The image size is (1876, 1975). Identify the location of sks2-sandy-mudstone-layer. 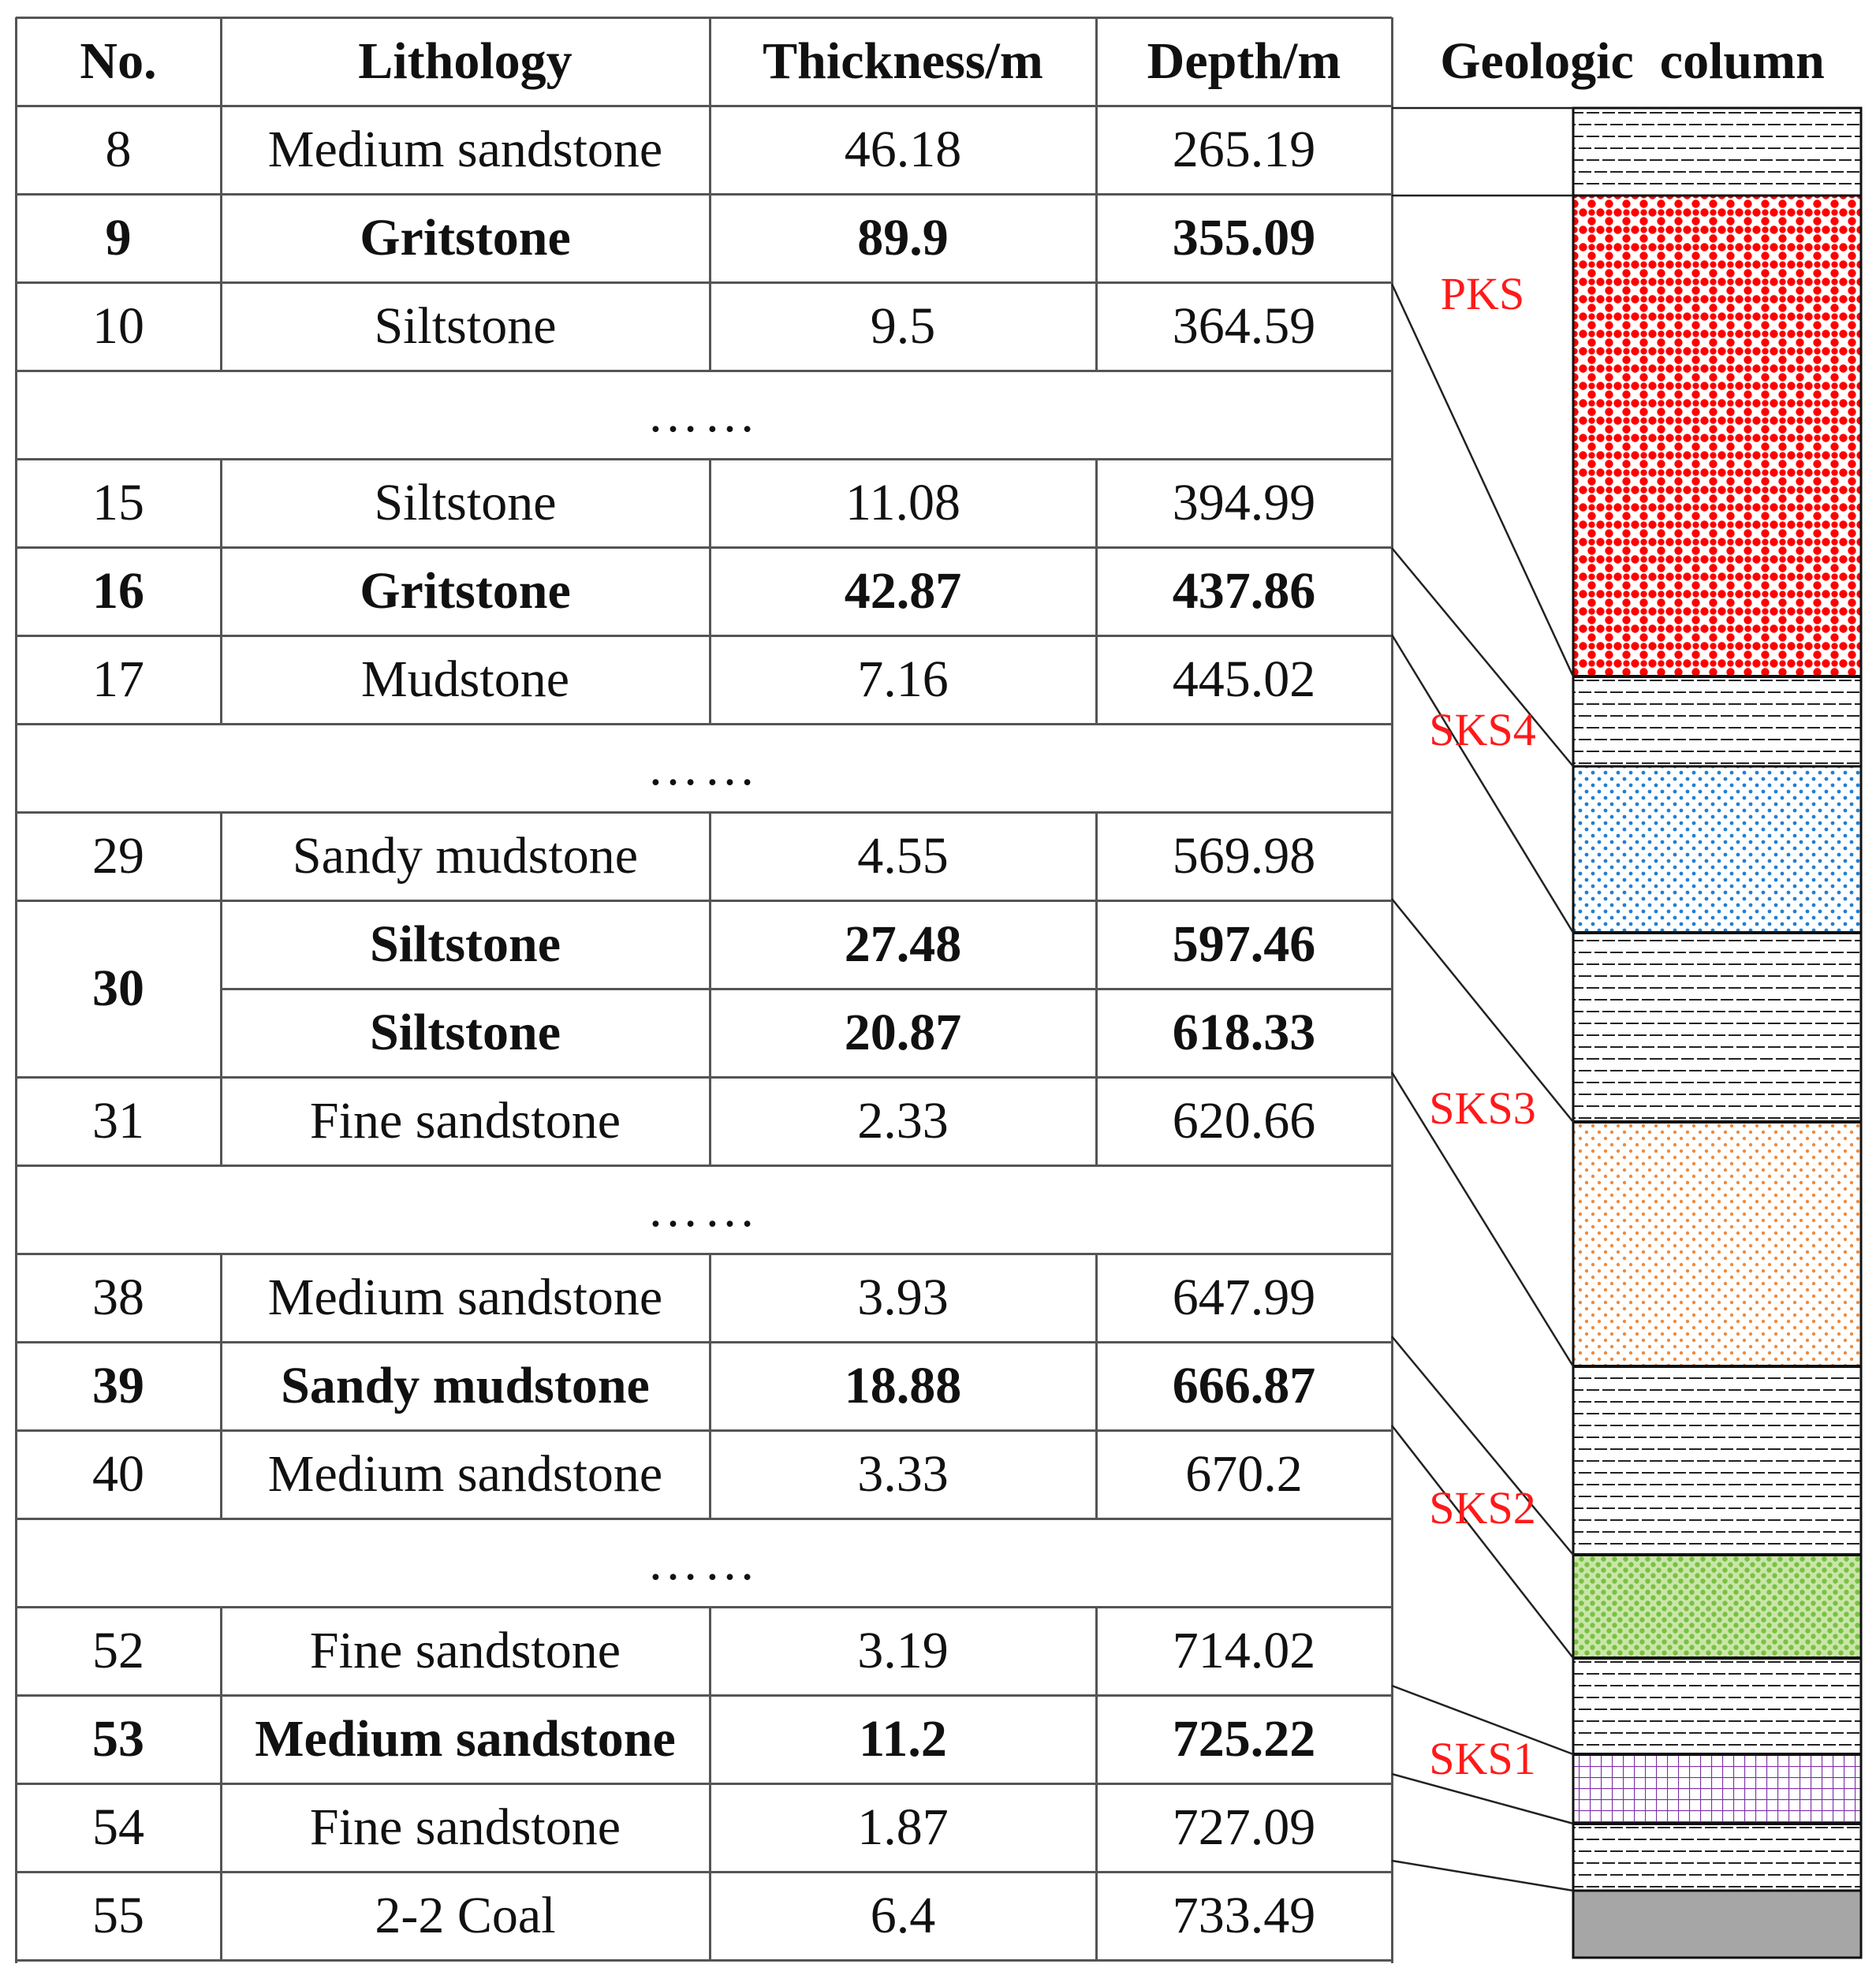
(1717, 1606).